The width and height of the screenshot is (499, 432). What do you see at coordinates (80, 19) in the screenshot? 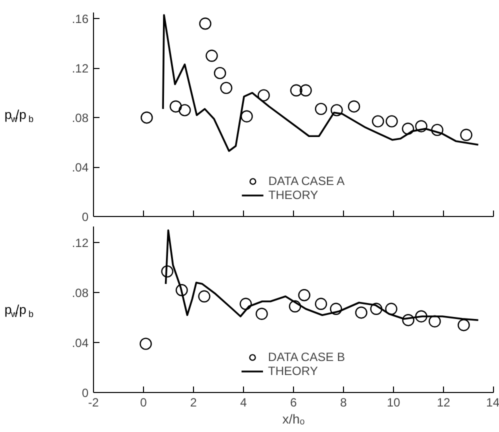
I see `y-tick-label: .16` at bounding box center [80, 19].